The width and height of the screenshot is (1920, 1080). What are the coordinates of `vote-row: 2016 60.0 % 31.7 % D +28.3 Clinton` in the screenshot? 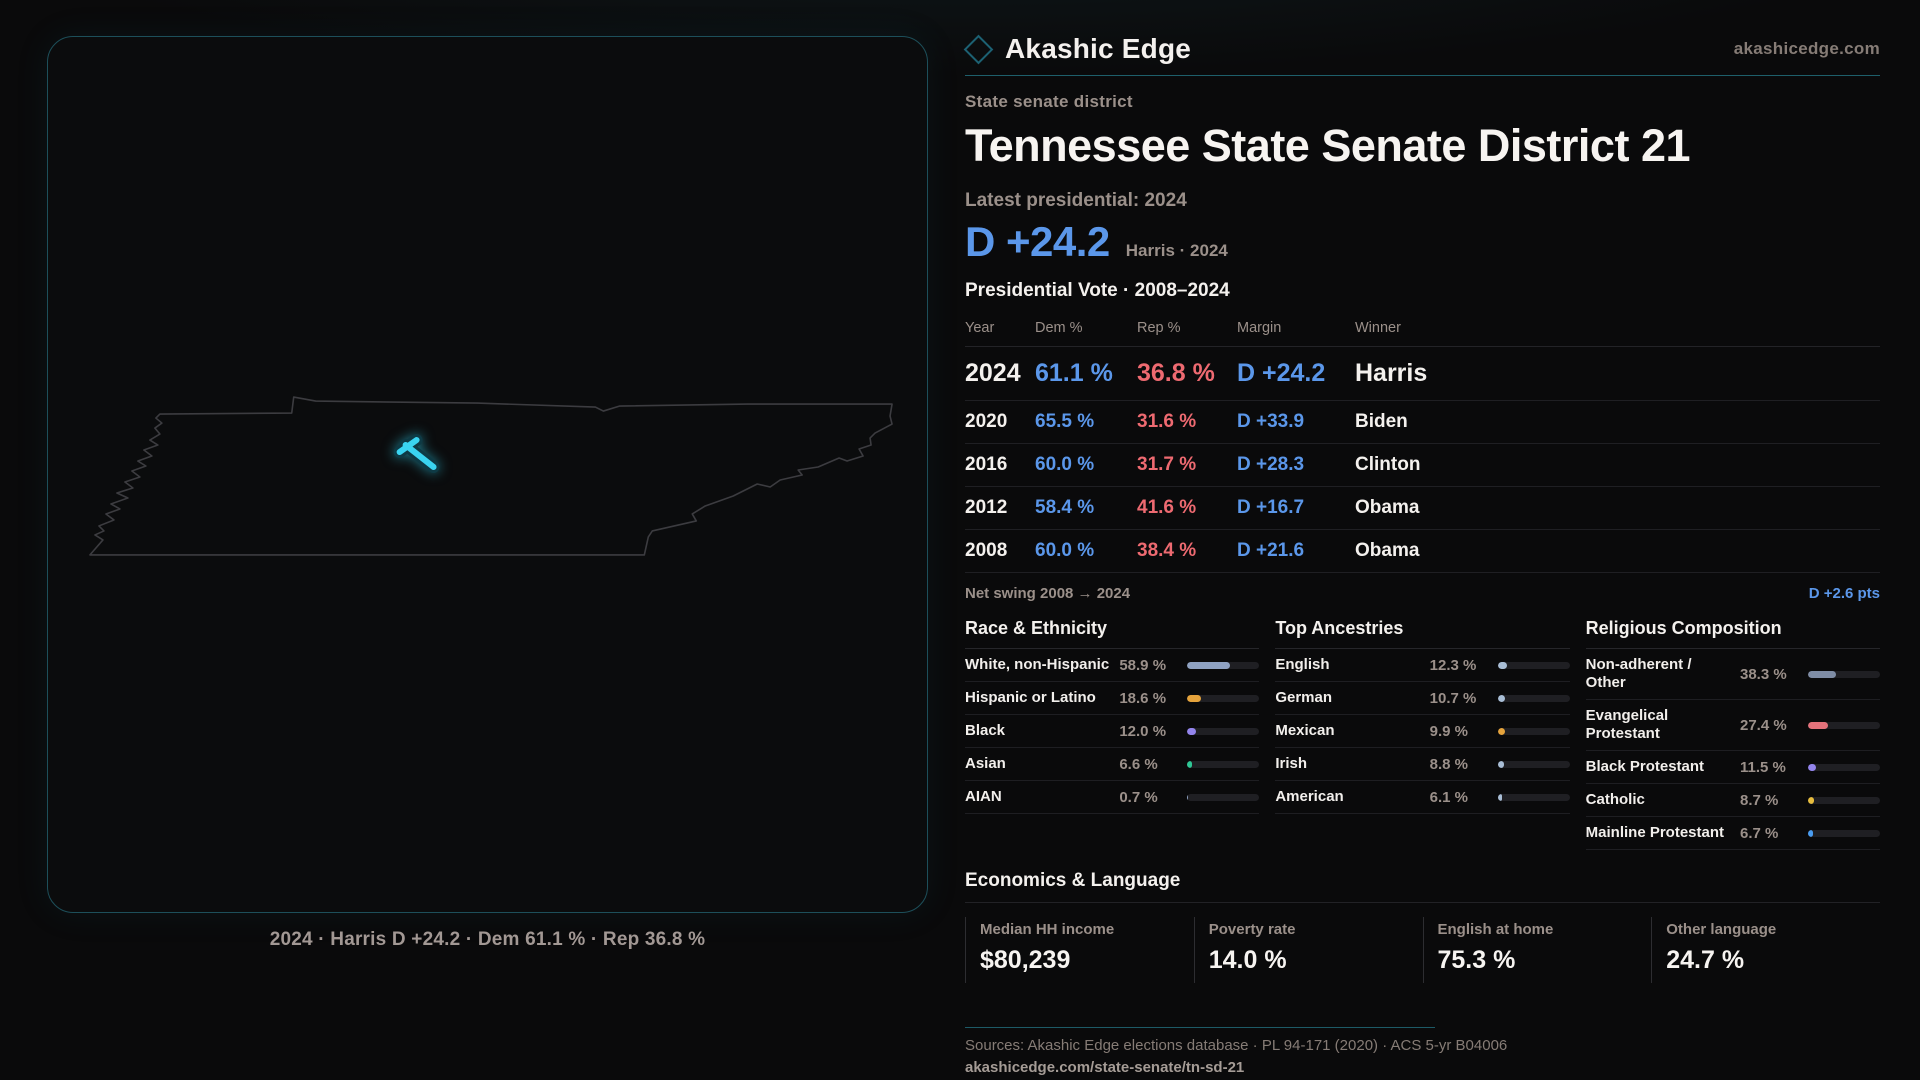 It's located at (1422, 465).